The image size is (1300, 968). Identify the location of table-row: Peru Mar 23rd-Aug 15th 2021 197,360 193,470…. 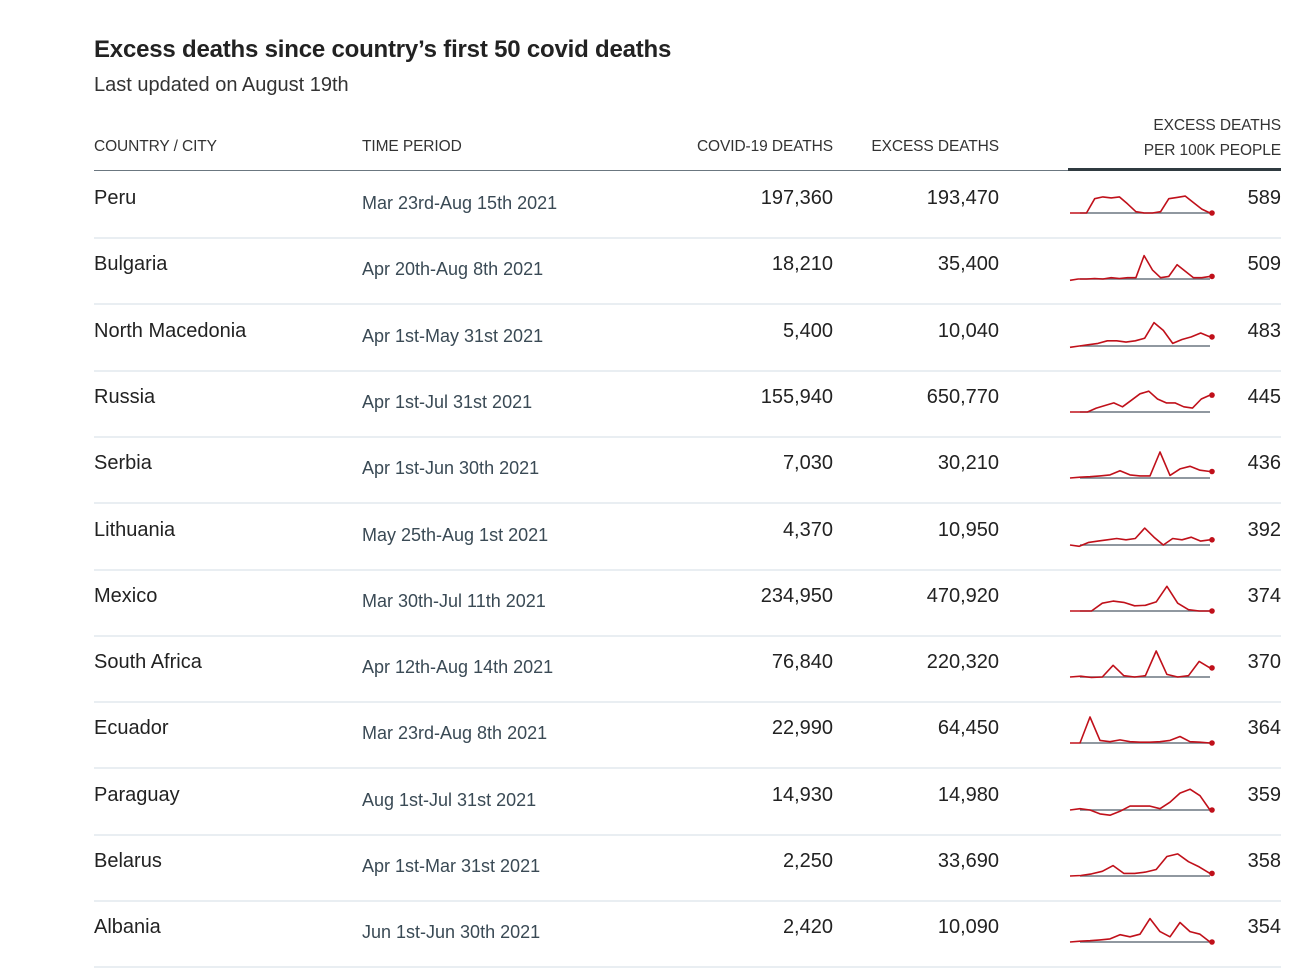
(687, 205).